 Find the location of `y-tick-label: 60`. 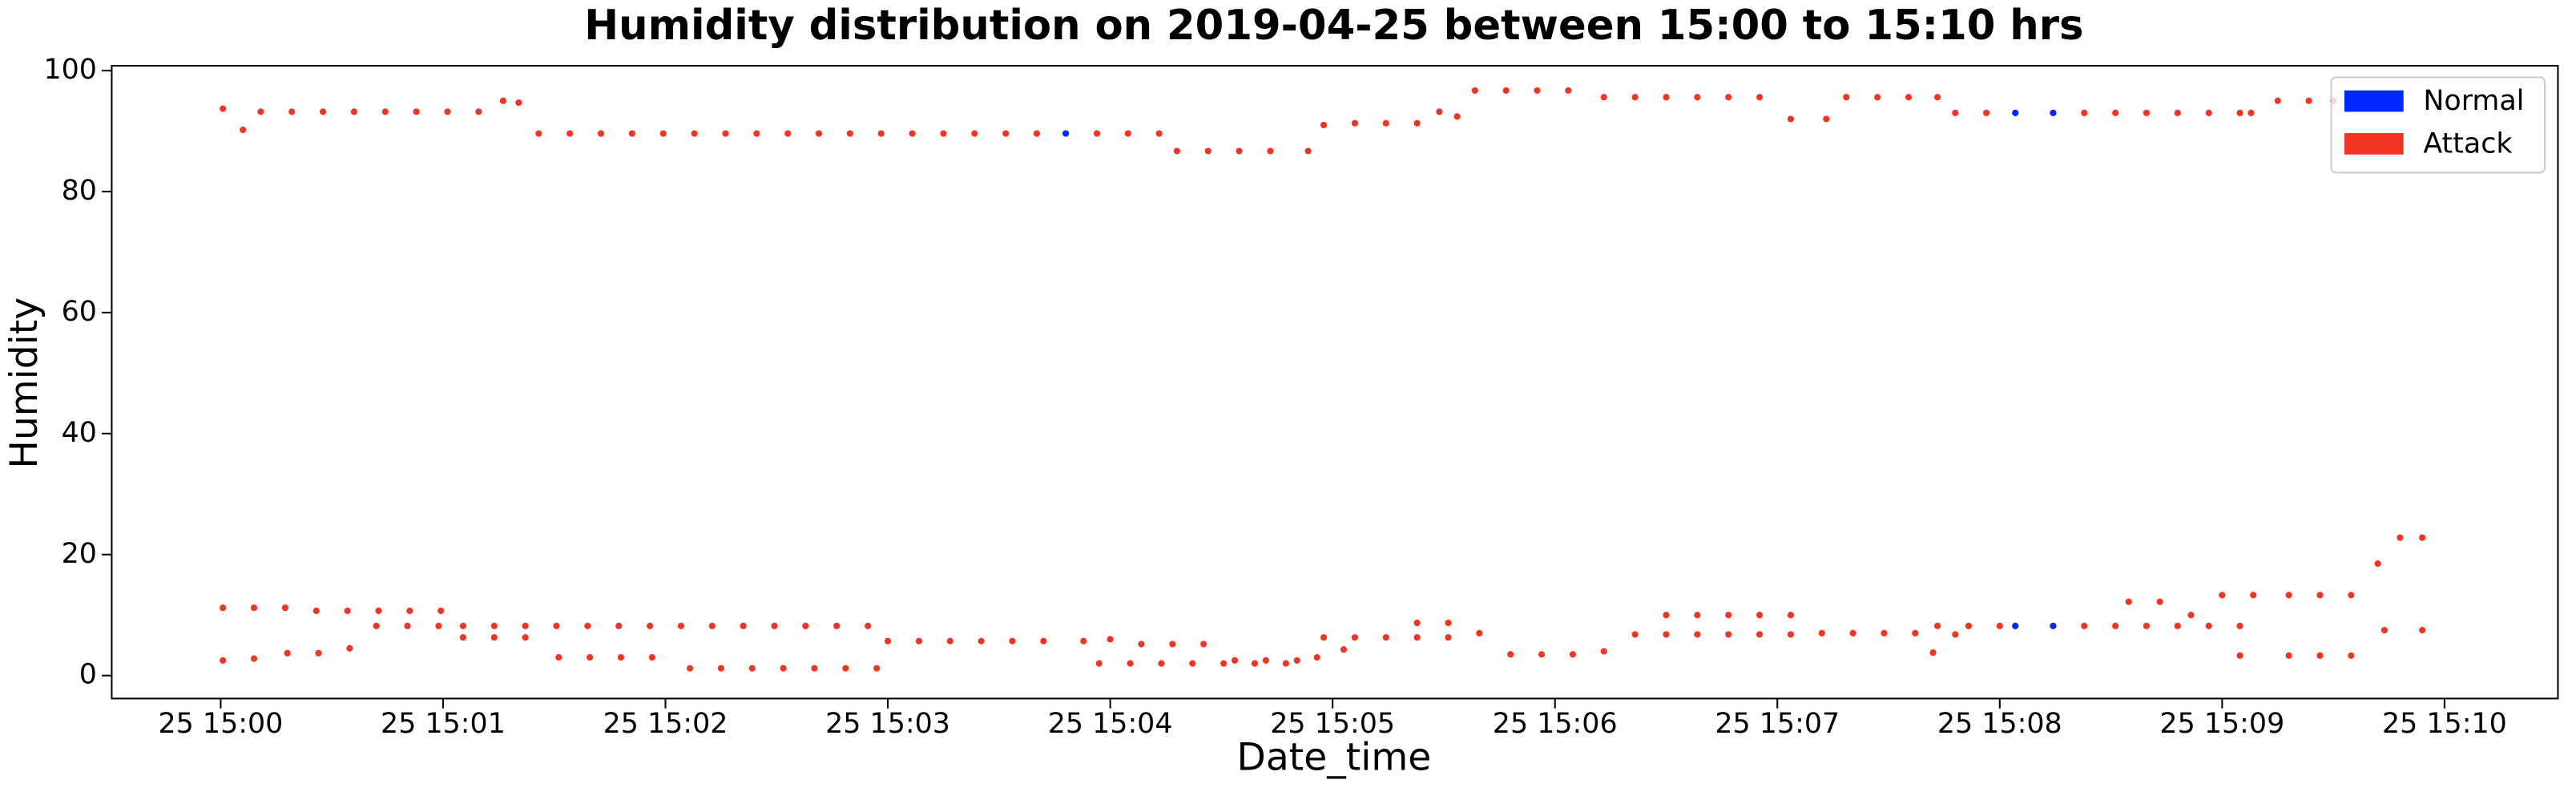

y-tick-label: 60 is located at coordinates (79, 312).